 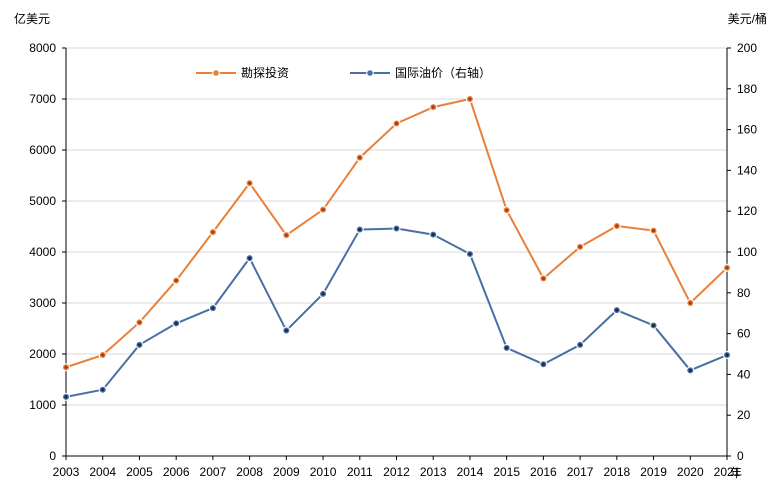 I want to click on legend-label-oil-price: 国际油价（右轴）, so click(x=443, y=72).